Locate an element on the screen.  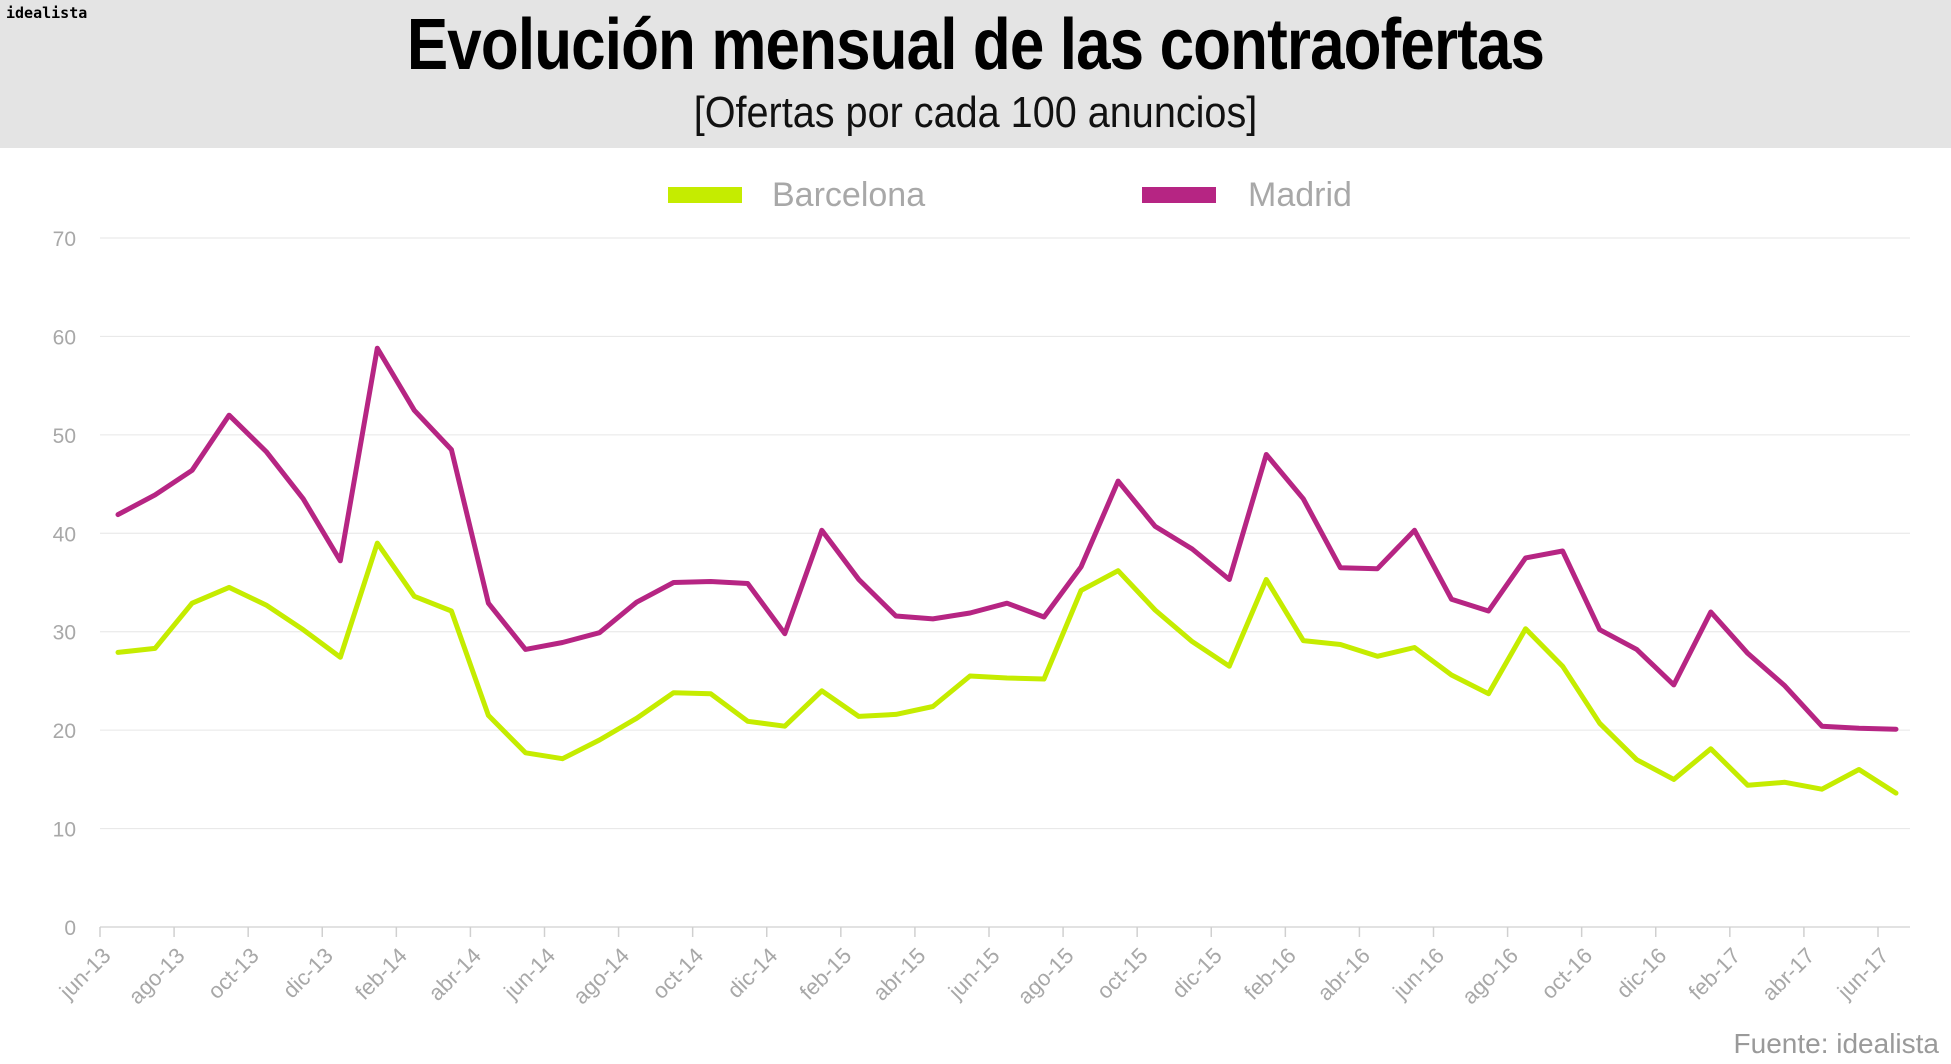
y-tick-label: 40 is located at coordinates (64, 534).